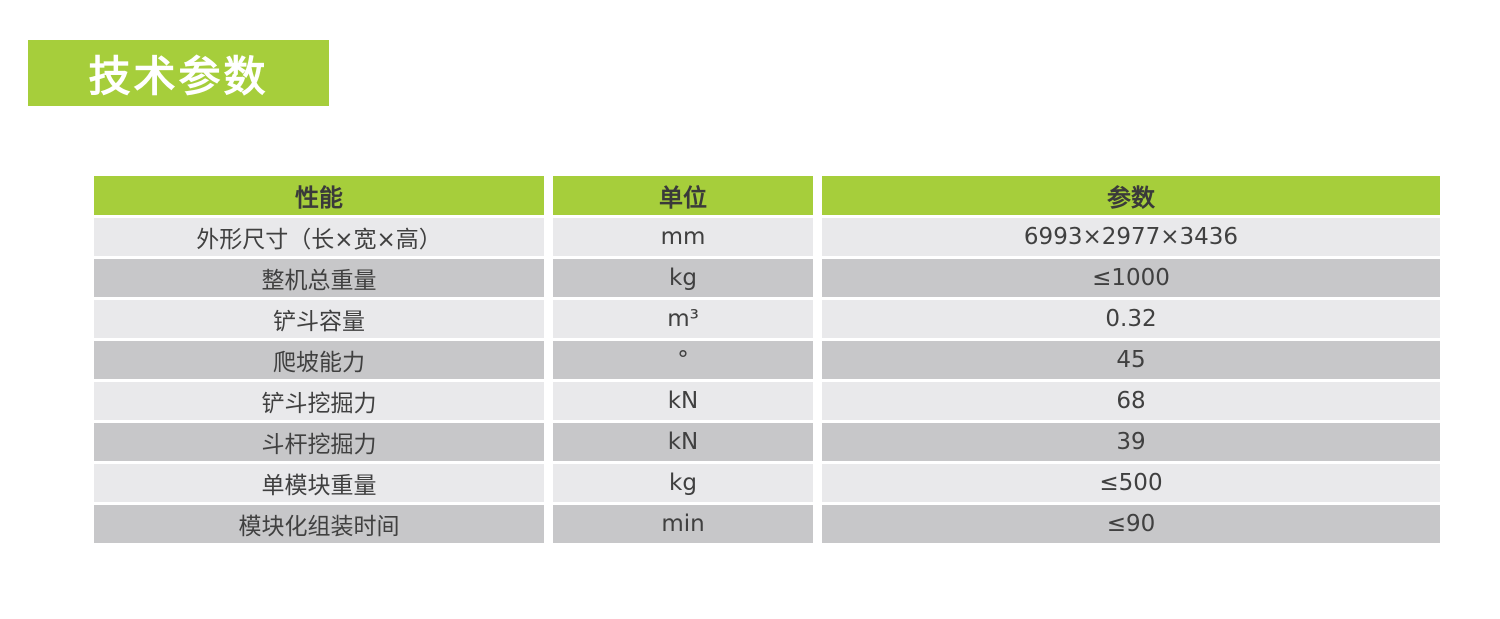 The image size is (1500, 619). What do you see at coordinates (683, 195) in the screenshot?
I see `header-unit: 单位` at bounding box center [683, 195].